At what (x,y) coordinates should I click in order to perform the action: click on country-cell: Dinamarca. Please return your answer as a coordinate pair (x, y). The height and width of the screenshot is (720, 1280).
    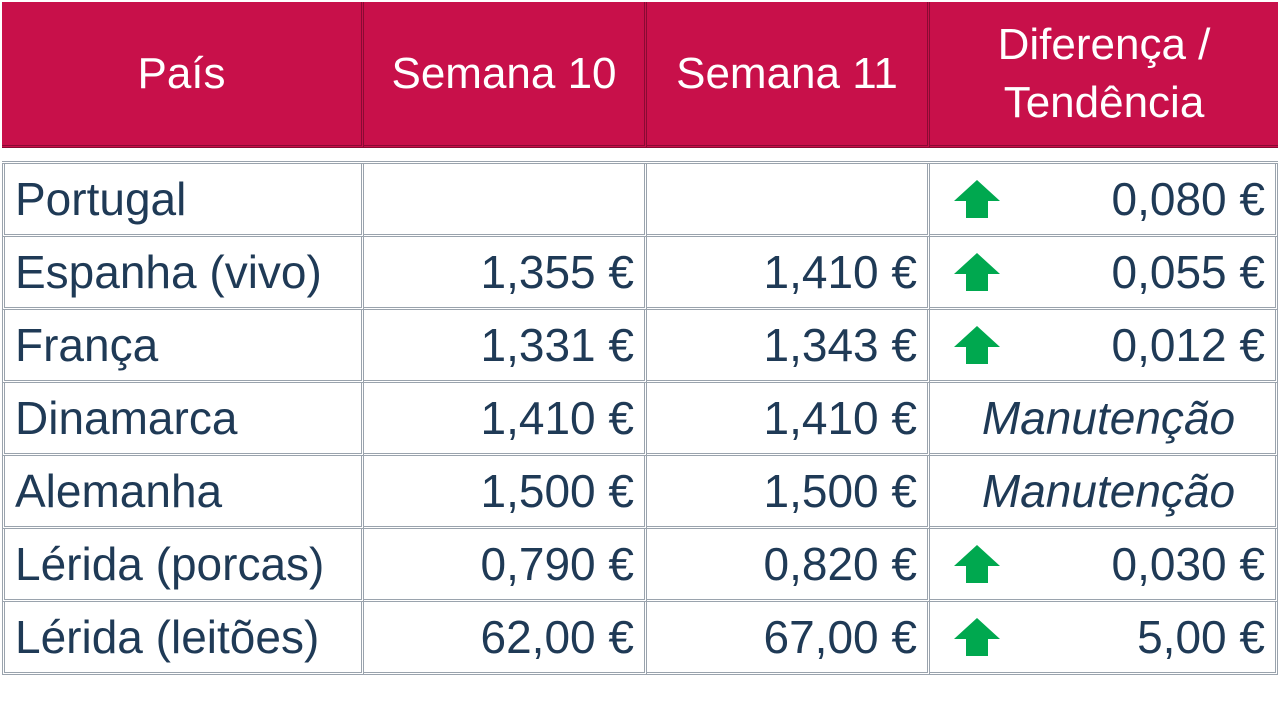
    Looking at the image, I should click on (183, 419).